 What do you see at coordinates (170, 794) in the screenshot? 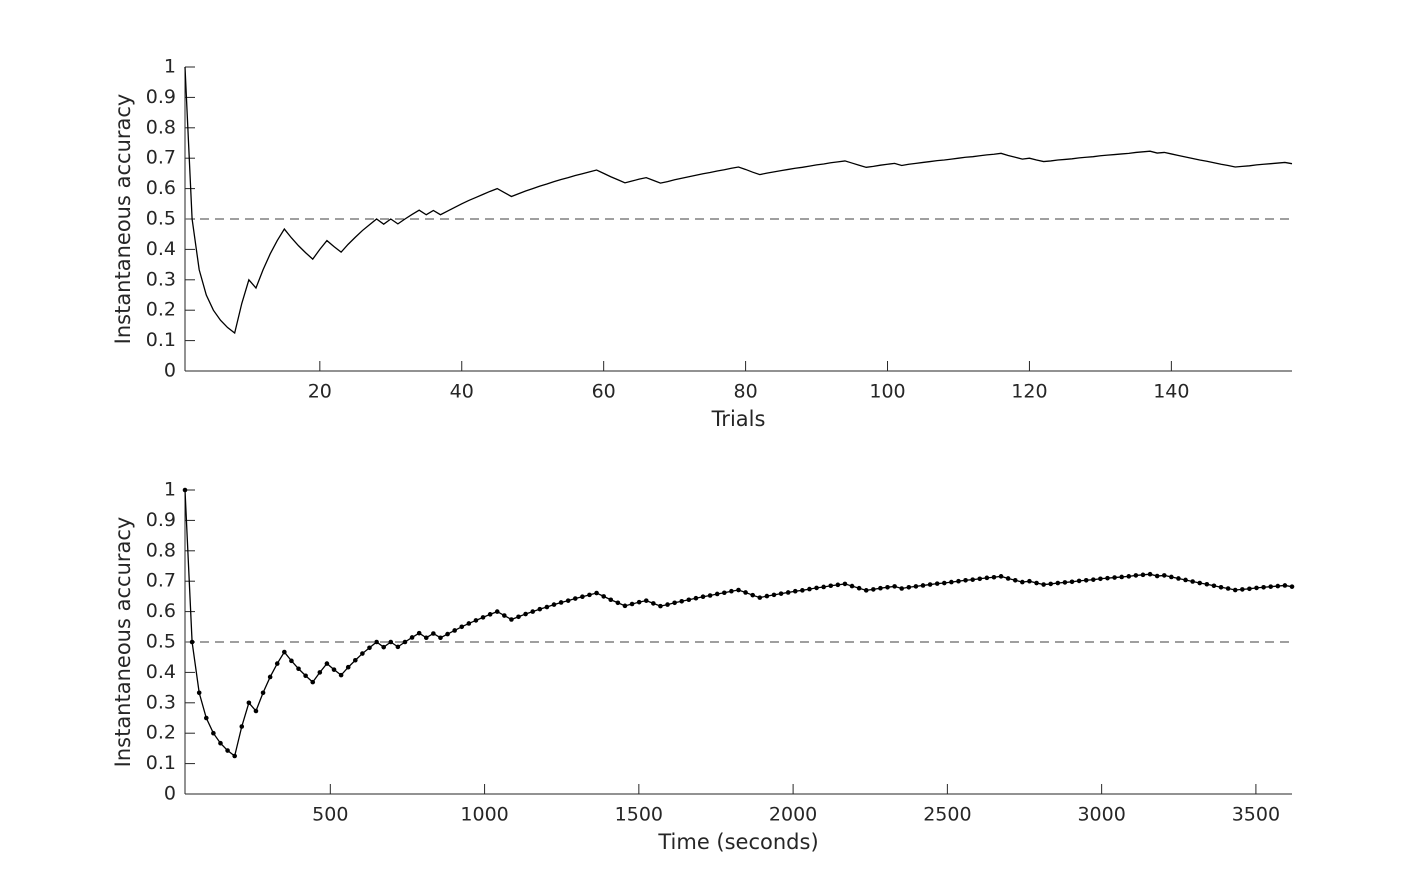
I see `y-tick-label: 0` at bounding box center [170, 794].